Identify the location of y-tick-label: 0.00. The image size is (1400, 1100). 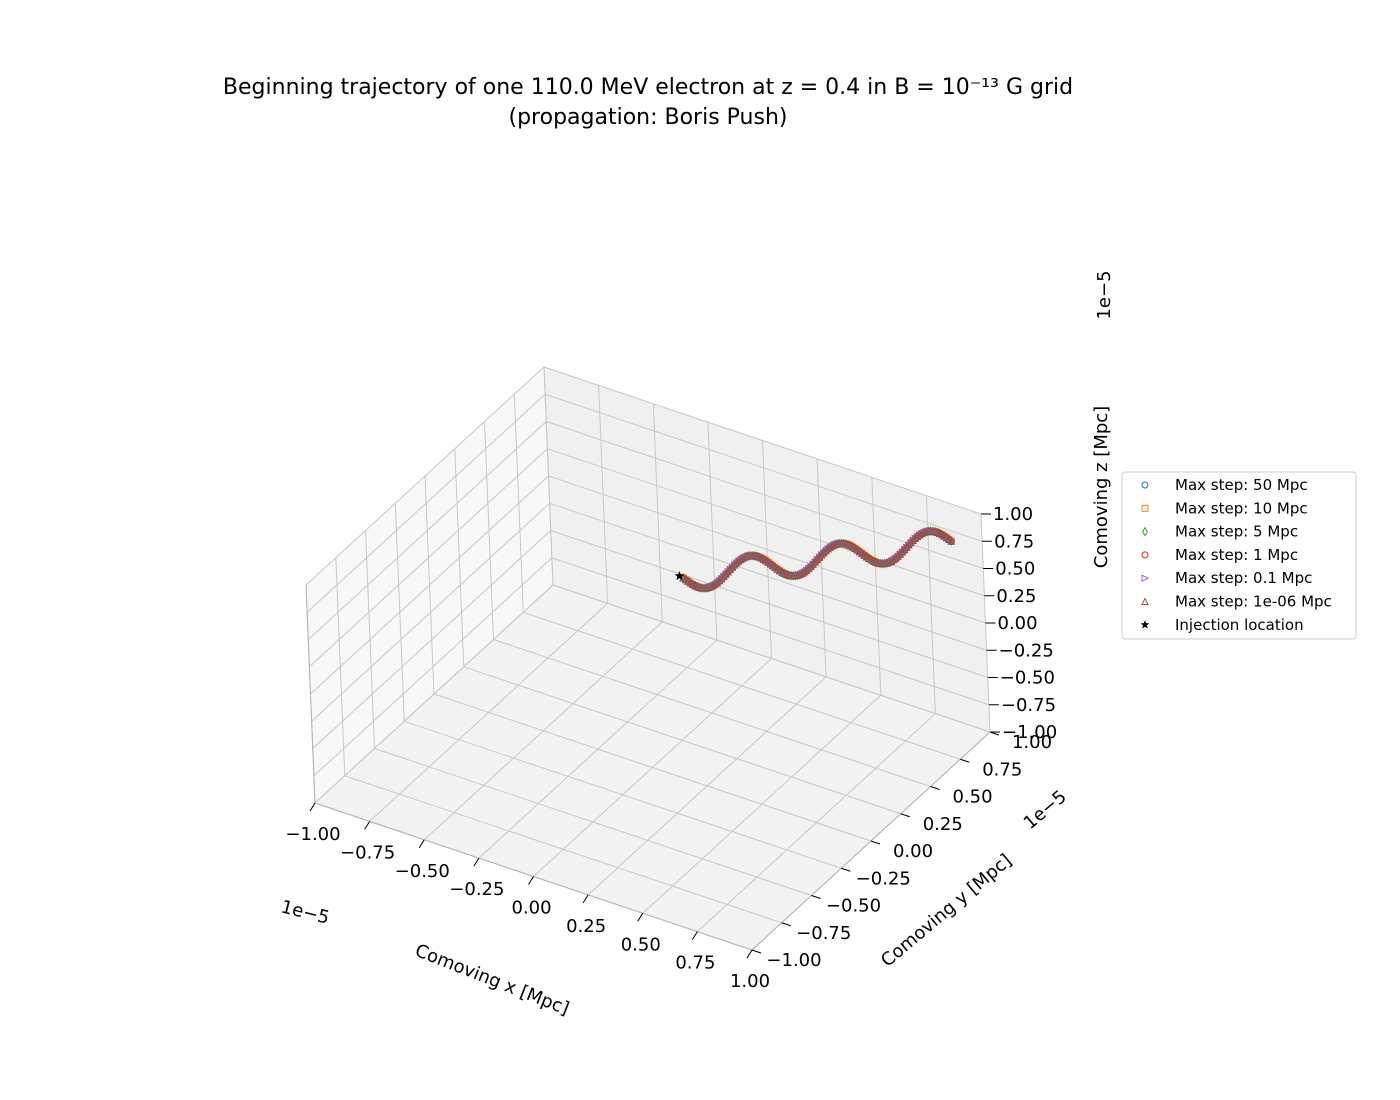
(913, 851).